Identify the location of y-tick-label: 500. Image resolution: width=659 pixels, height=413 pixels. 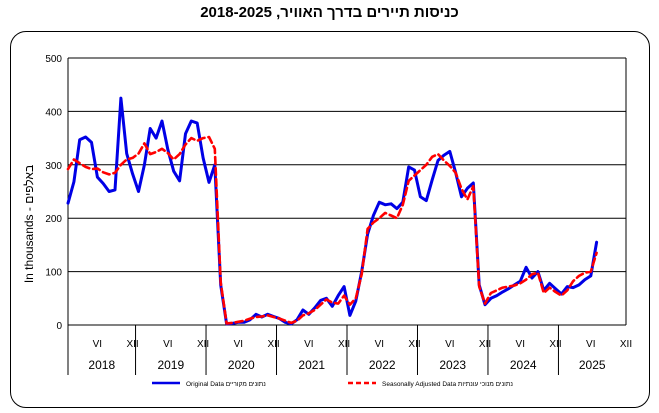
(53, 59).